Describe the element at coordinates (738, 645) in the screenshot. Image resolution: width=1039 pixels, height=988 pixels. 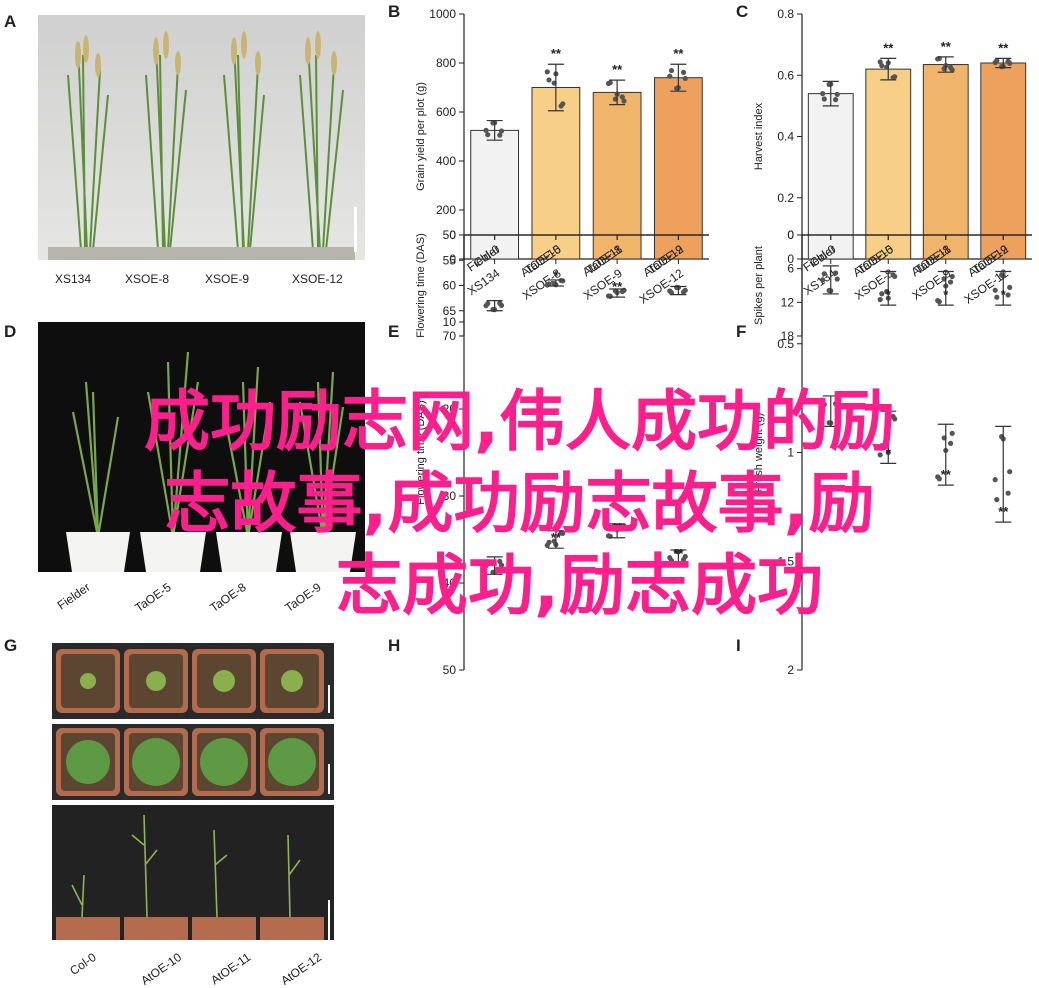
I see `panel-letter-i: I` at that location.